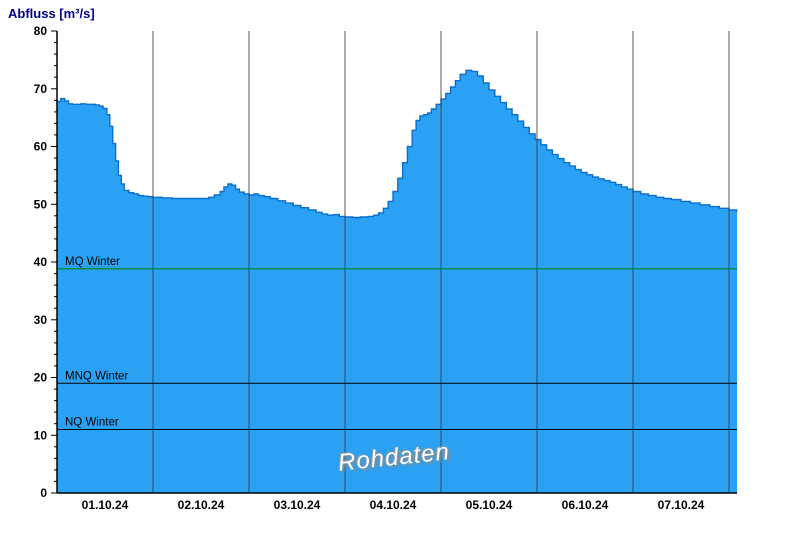 The height and width of the screenshot is (550, 800). Describe the element at coordinates (297, 505) in the screenshot. I see `svg-text: 03.10.24` at that location.